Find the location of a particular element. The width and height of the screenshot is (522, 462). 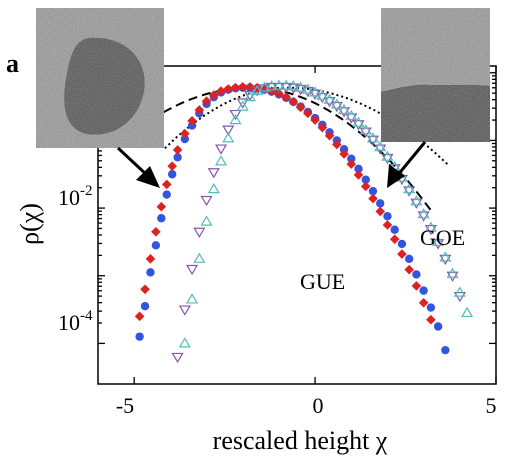

flat-interface-inset is located at coordinates (435, 75).